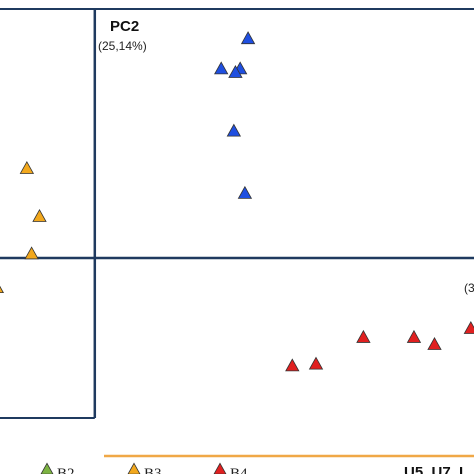 The image size is (474, 474). What do you see at coordinates (220, 468) in the screenshot?
I see `legend-marker-b4` at bounding box center [220, 468].